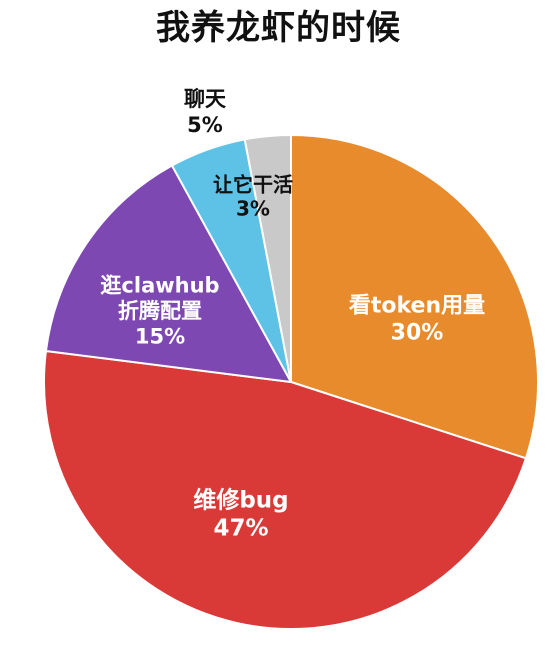  I want to click on slice-label: 让它干活, so click(253, 184).